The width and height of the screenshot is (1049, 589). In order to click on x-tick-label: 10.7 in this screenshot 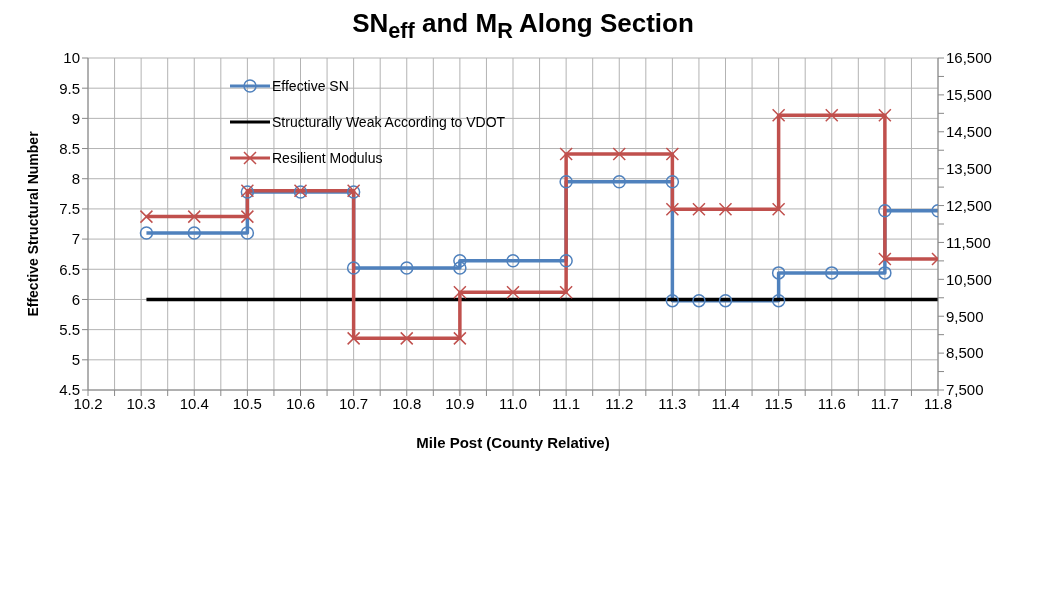, I will do `click(354, 403)`.